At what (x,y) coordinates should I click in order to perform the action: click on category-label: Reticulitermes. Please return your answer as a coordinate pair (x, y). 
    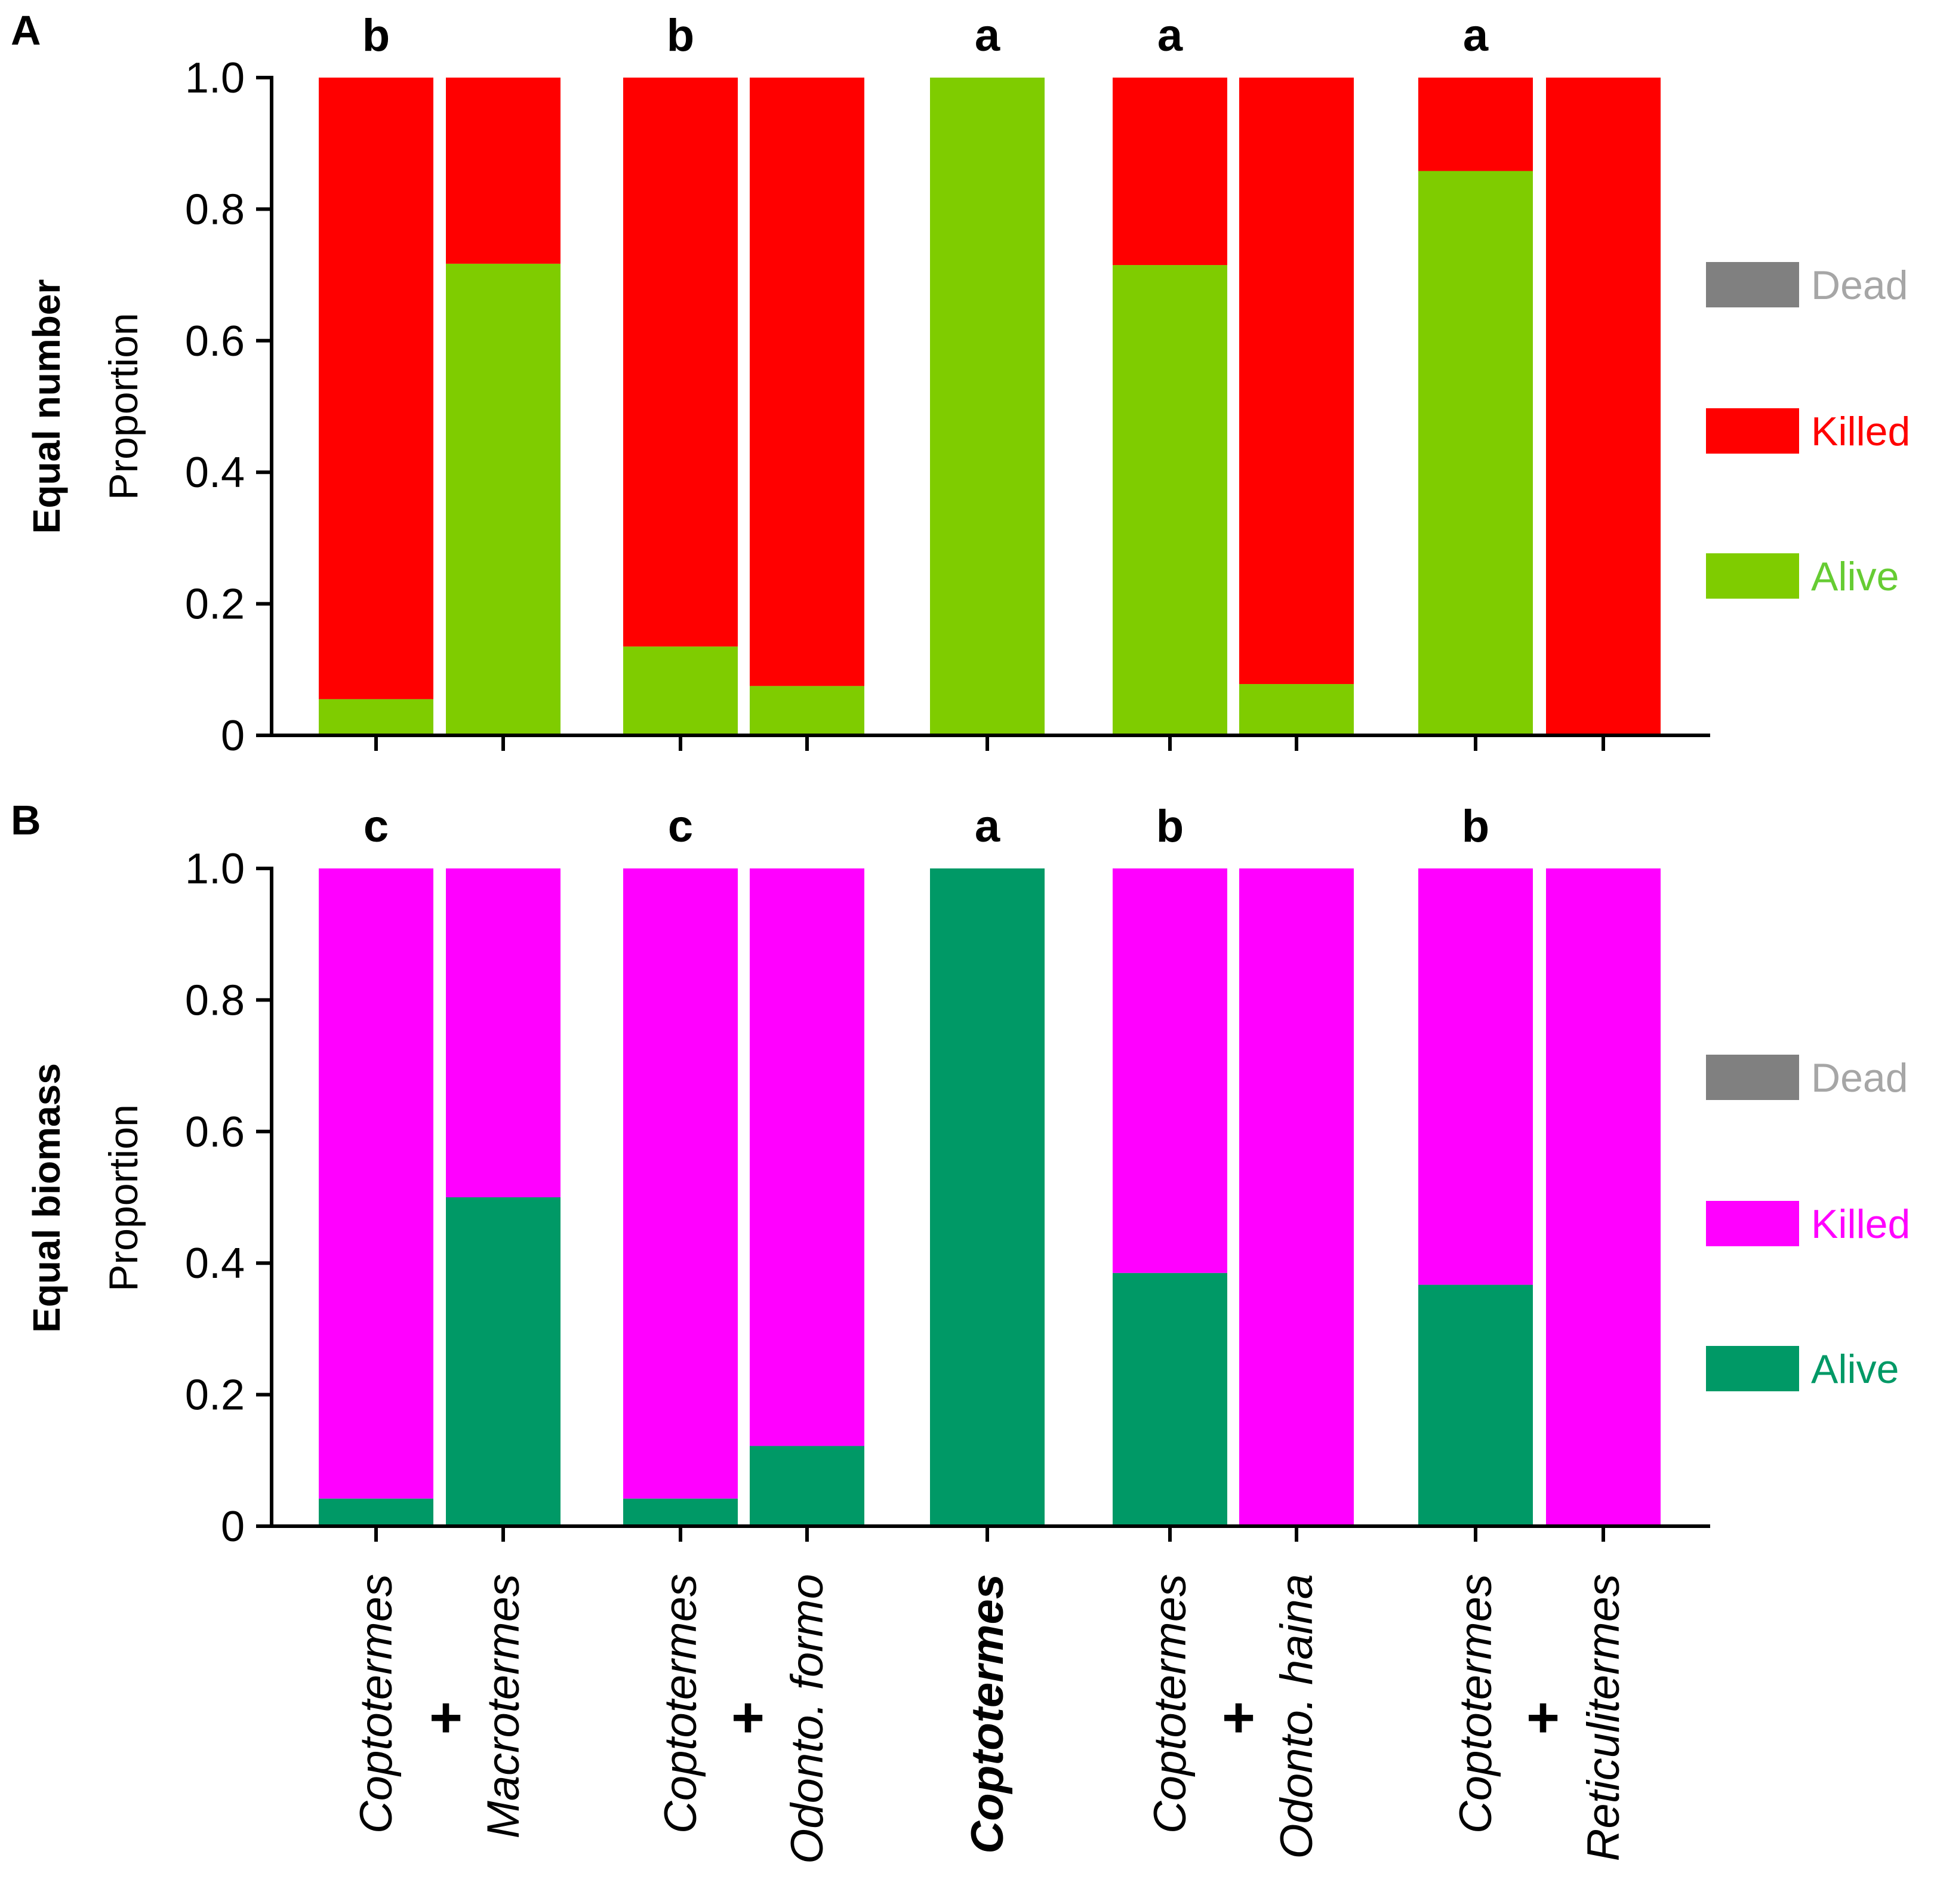
    Looking at the image, I should click on (1603, 1717).